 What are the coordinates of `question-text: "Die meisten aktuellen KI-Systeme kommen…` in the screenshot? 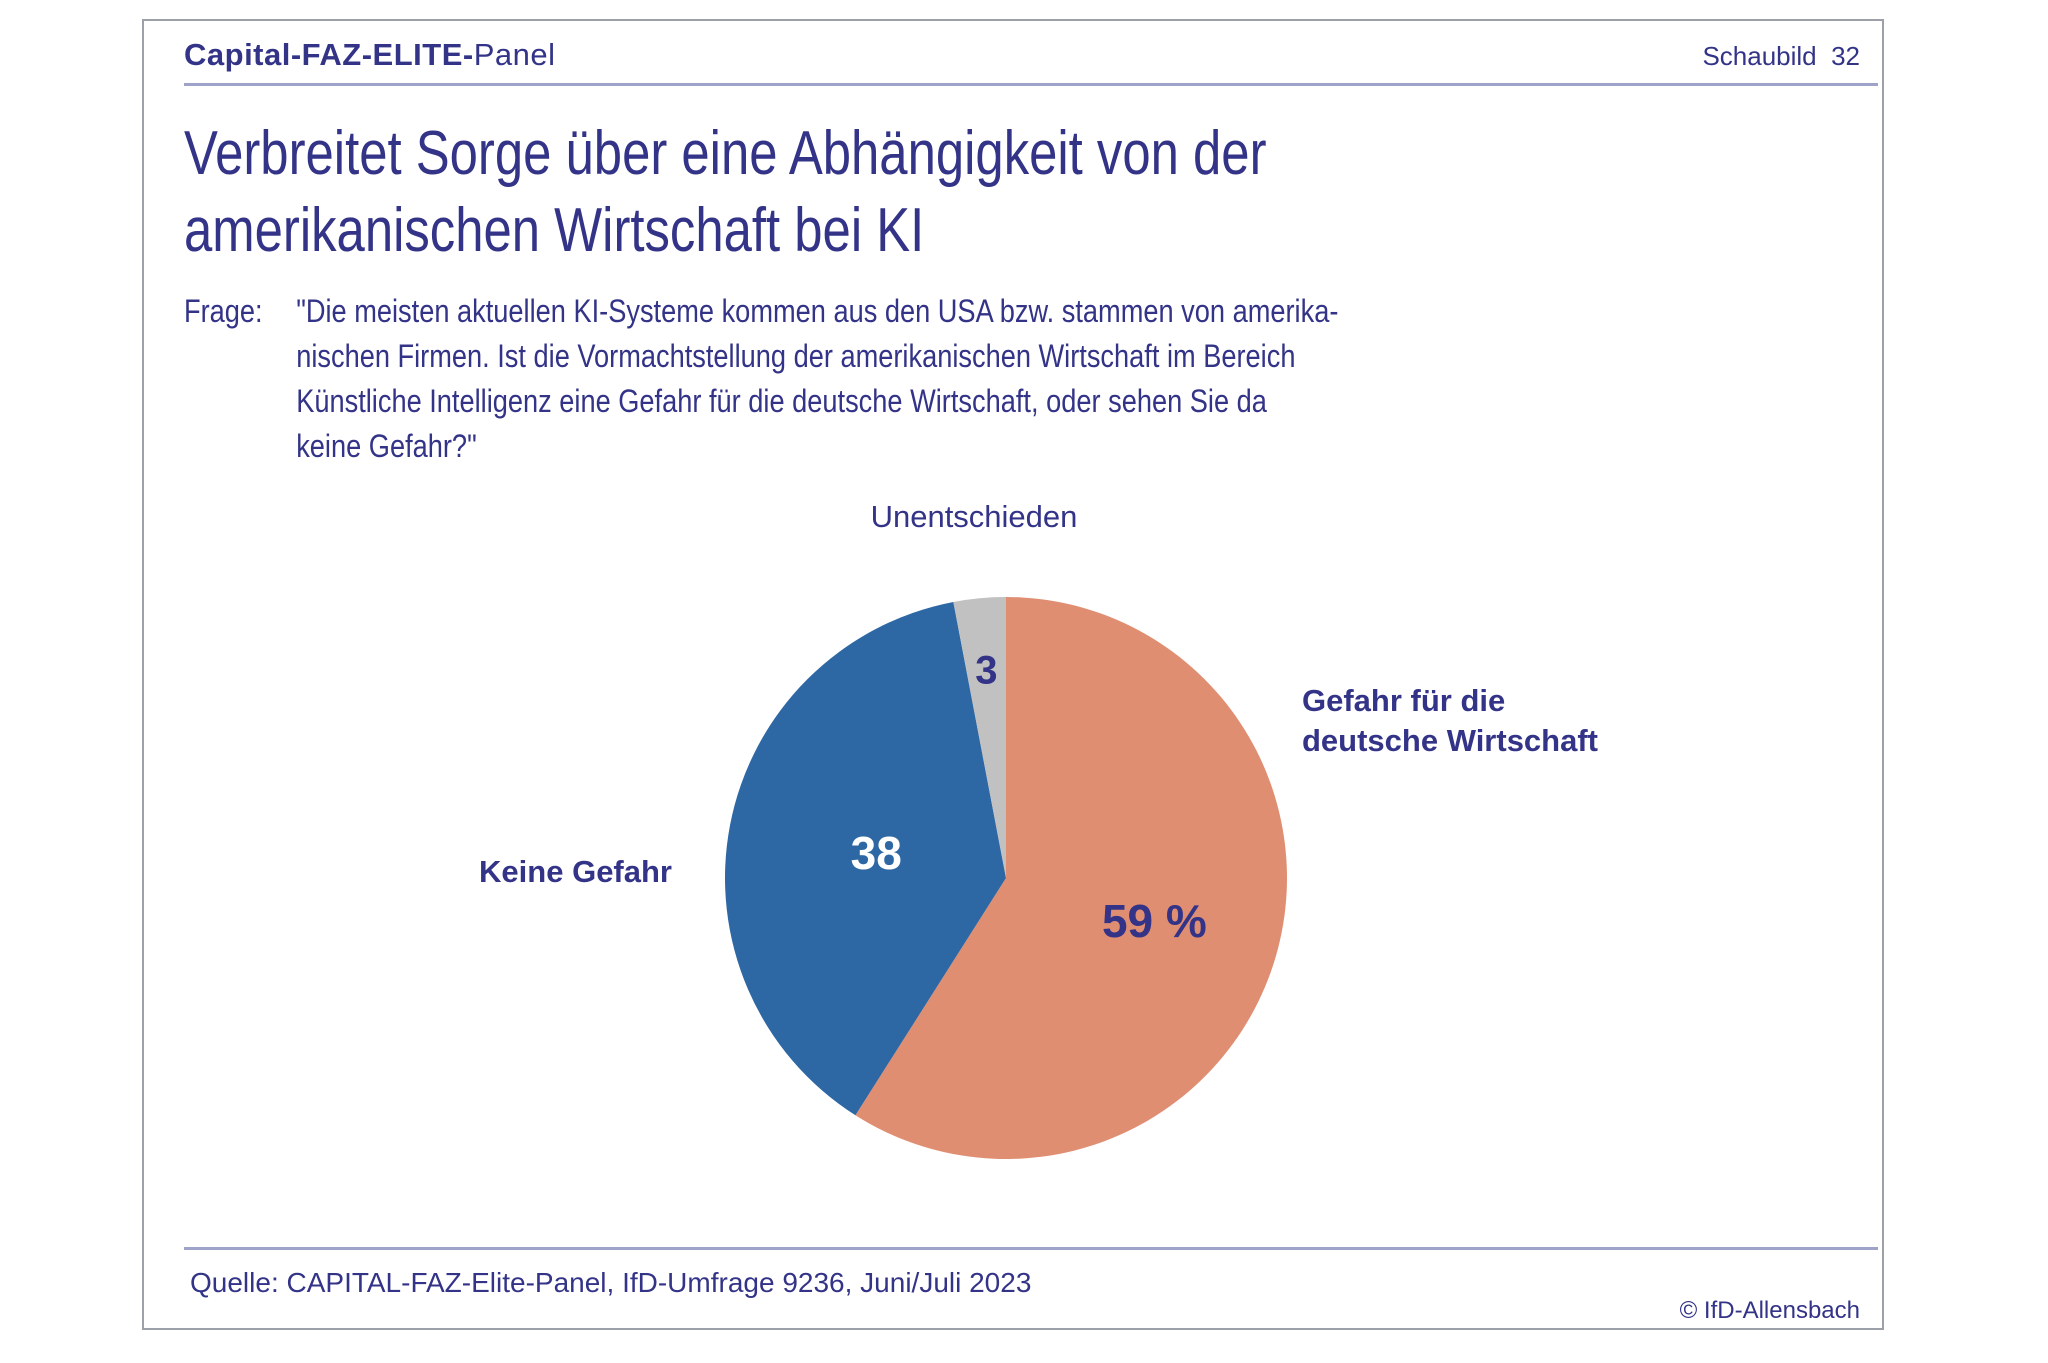 It's located at (817, 378).